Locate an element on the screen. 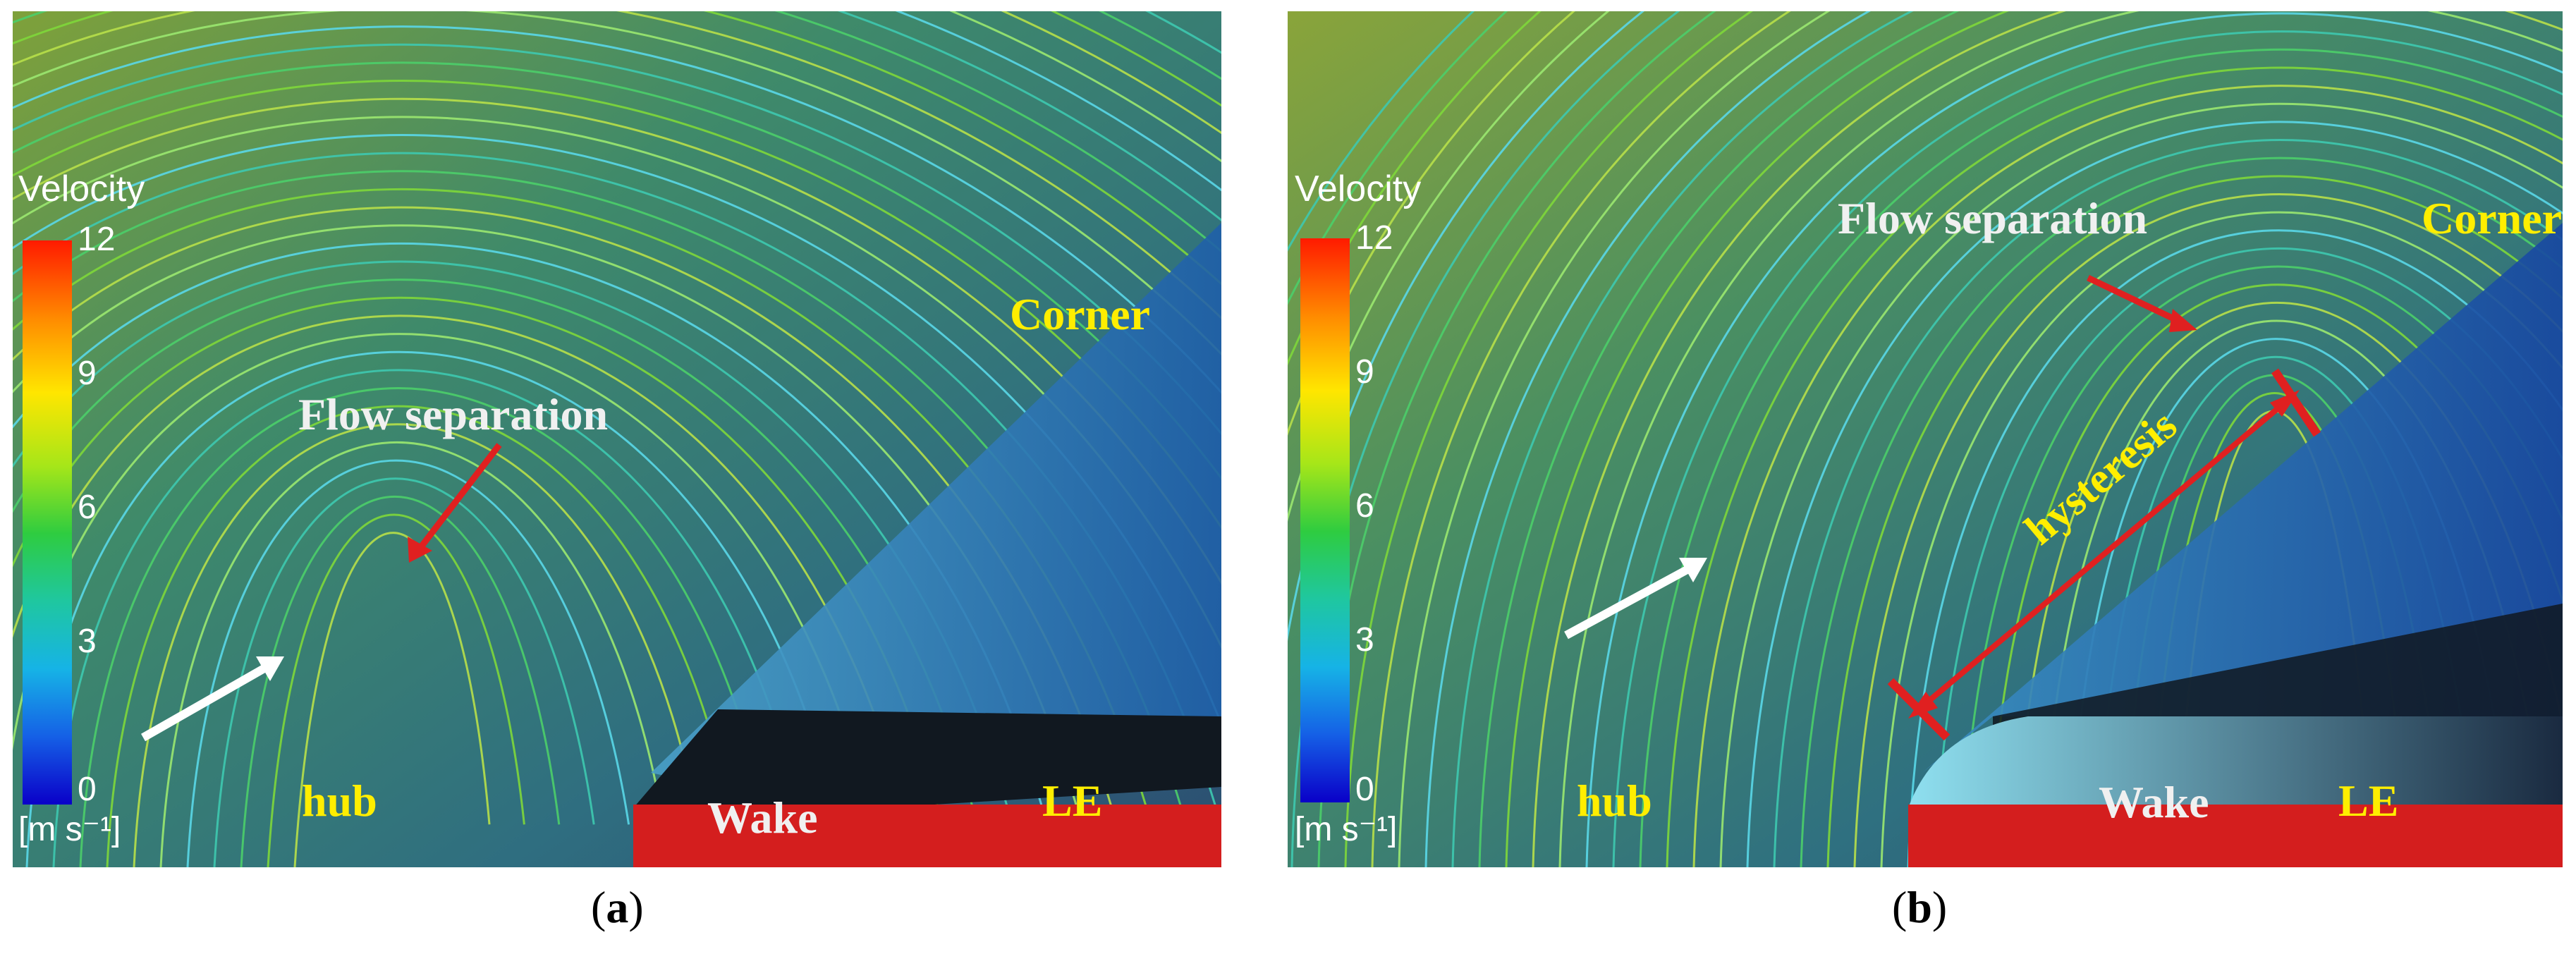  caption-letter: b is located at coordinates (1919, 907).